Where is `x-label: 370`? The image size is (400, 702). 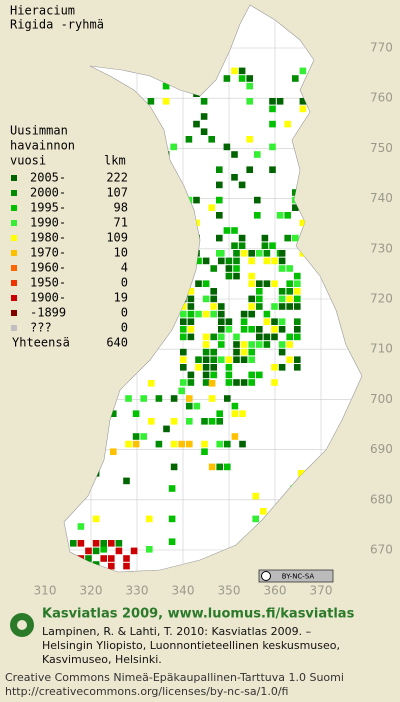 x-label: 370 is located at coordinates (321, 591).